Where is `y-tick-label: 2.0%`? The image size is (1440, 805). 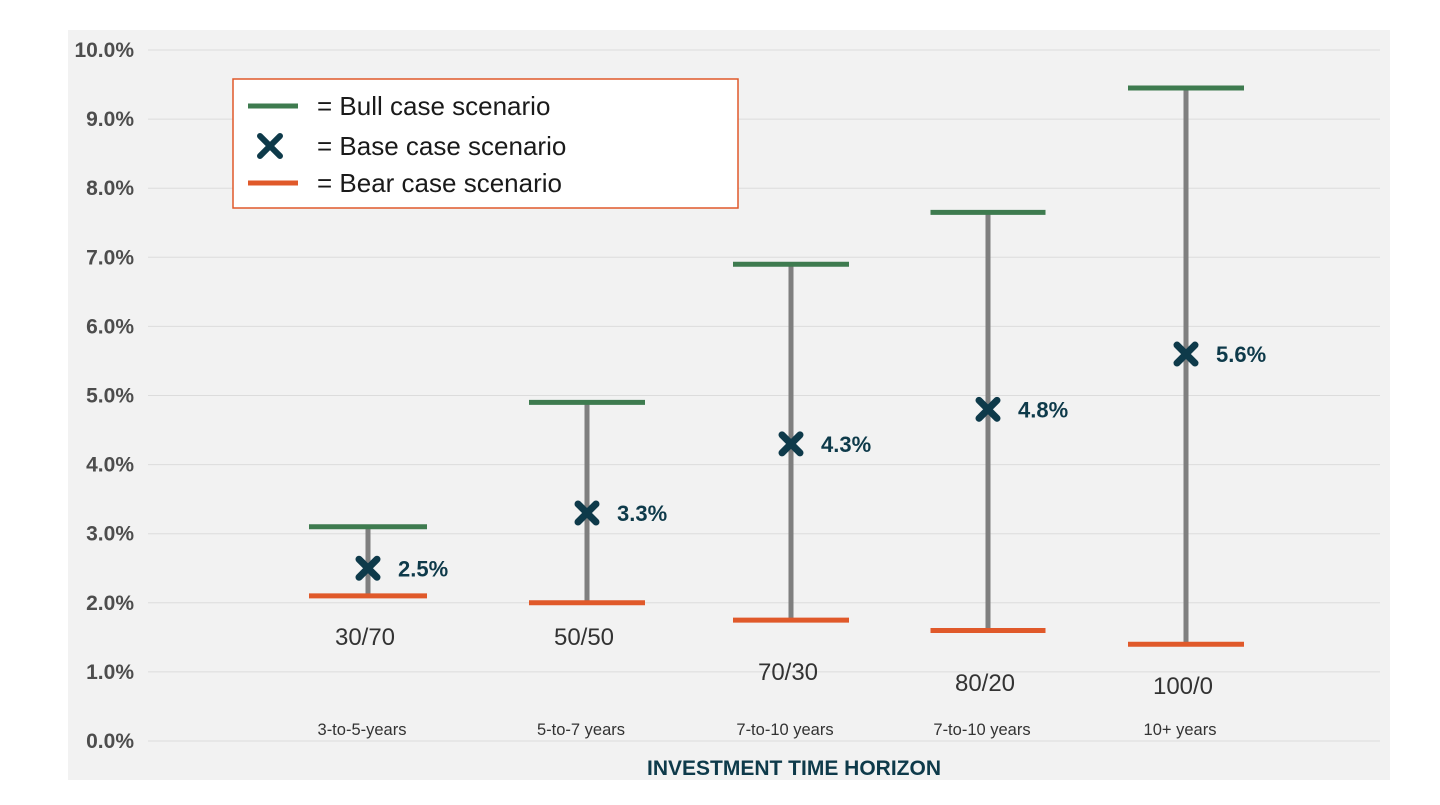 y-tick-label: 2.0% is located at coordinates (110, 603).